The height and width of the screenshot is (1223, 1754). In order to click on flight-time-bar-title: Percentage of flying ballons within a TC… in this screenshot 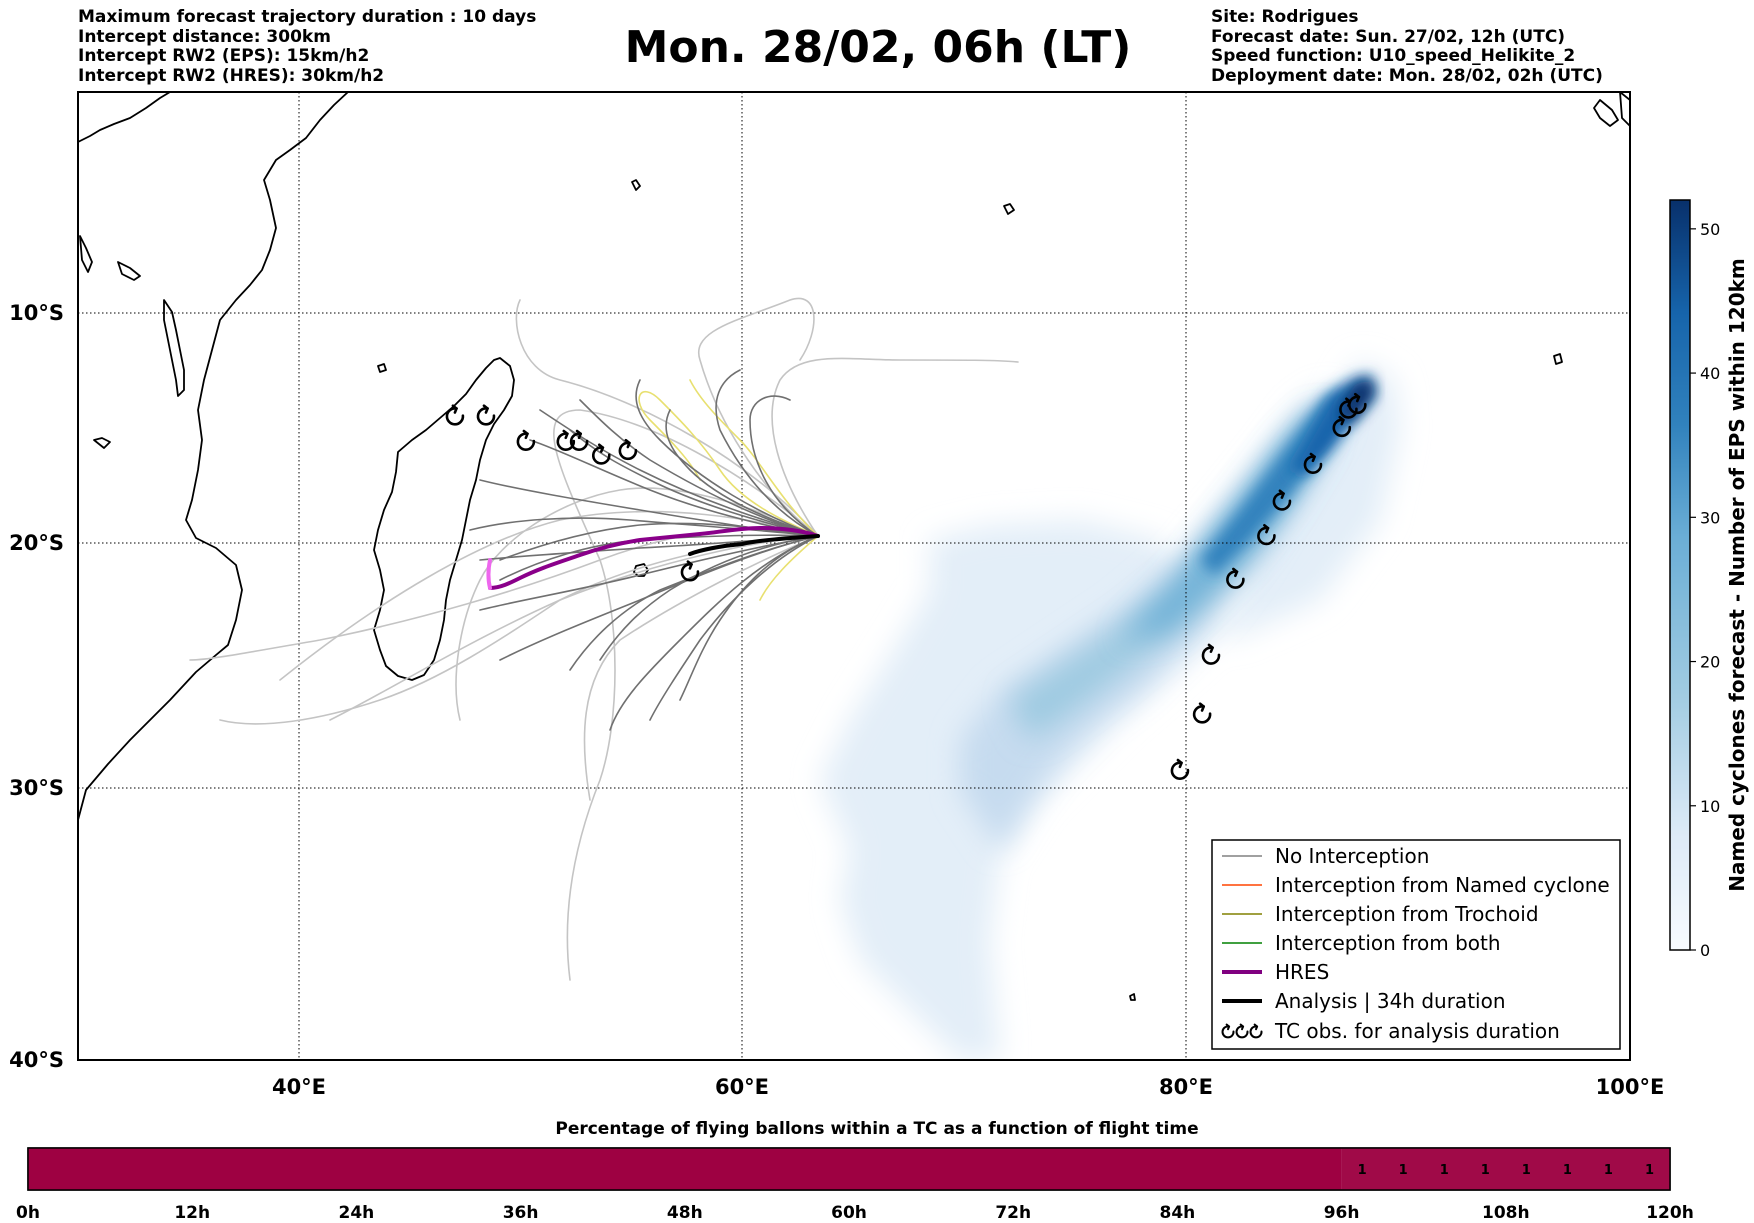, I will do `click(877, 1129)`.